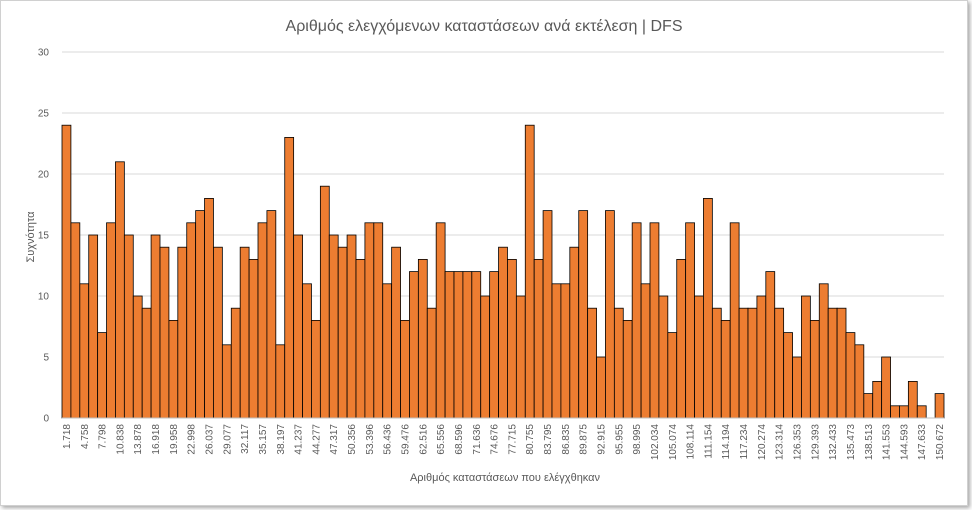 The height and width of the screenshot is (510, 972). I want to click on y-tick-label: 25, so click(44, 114).